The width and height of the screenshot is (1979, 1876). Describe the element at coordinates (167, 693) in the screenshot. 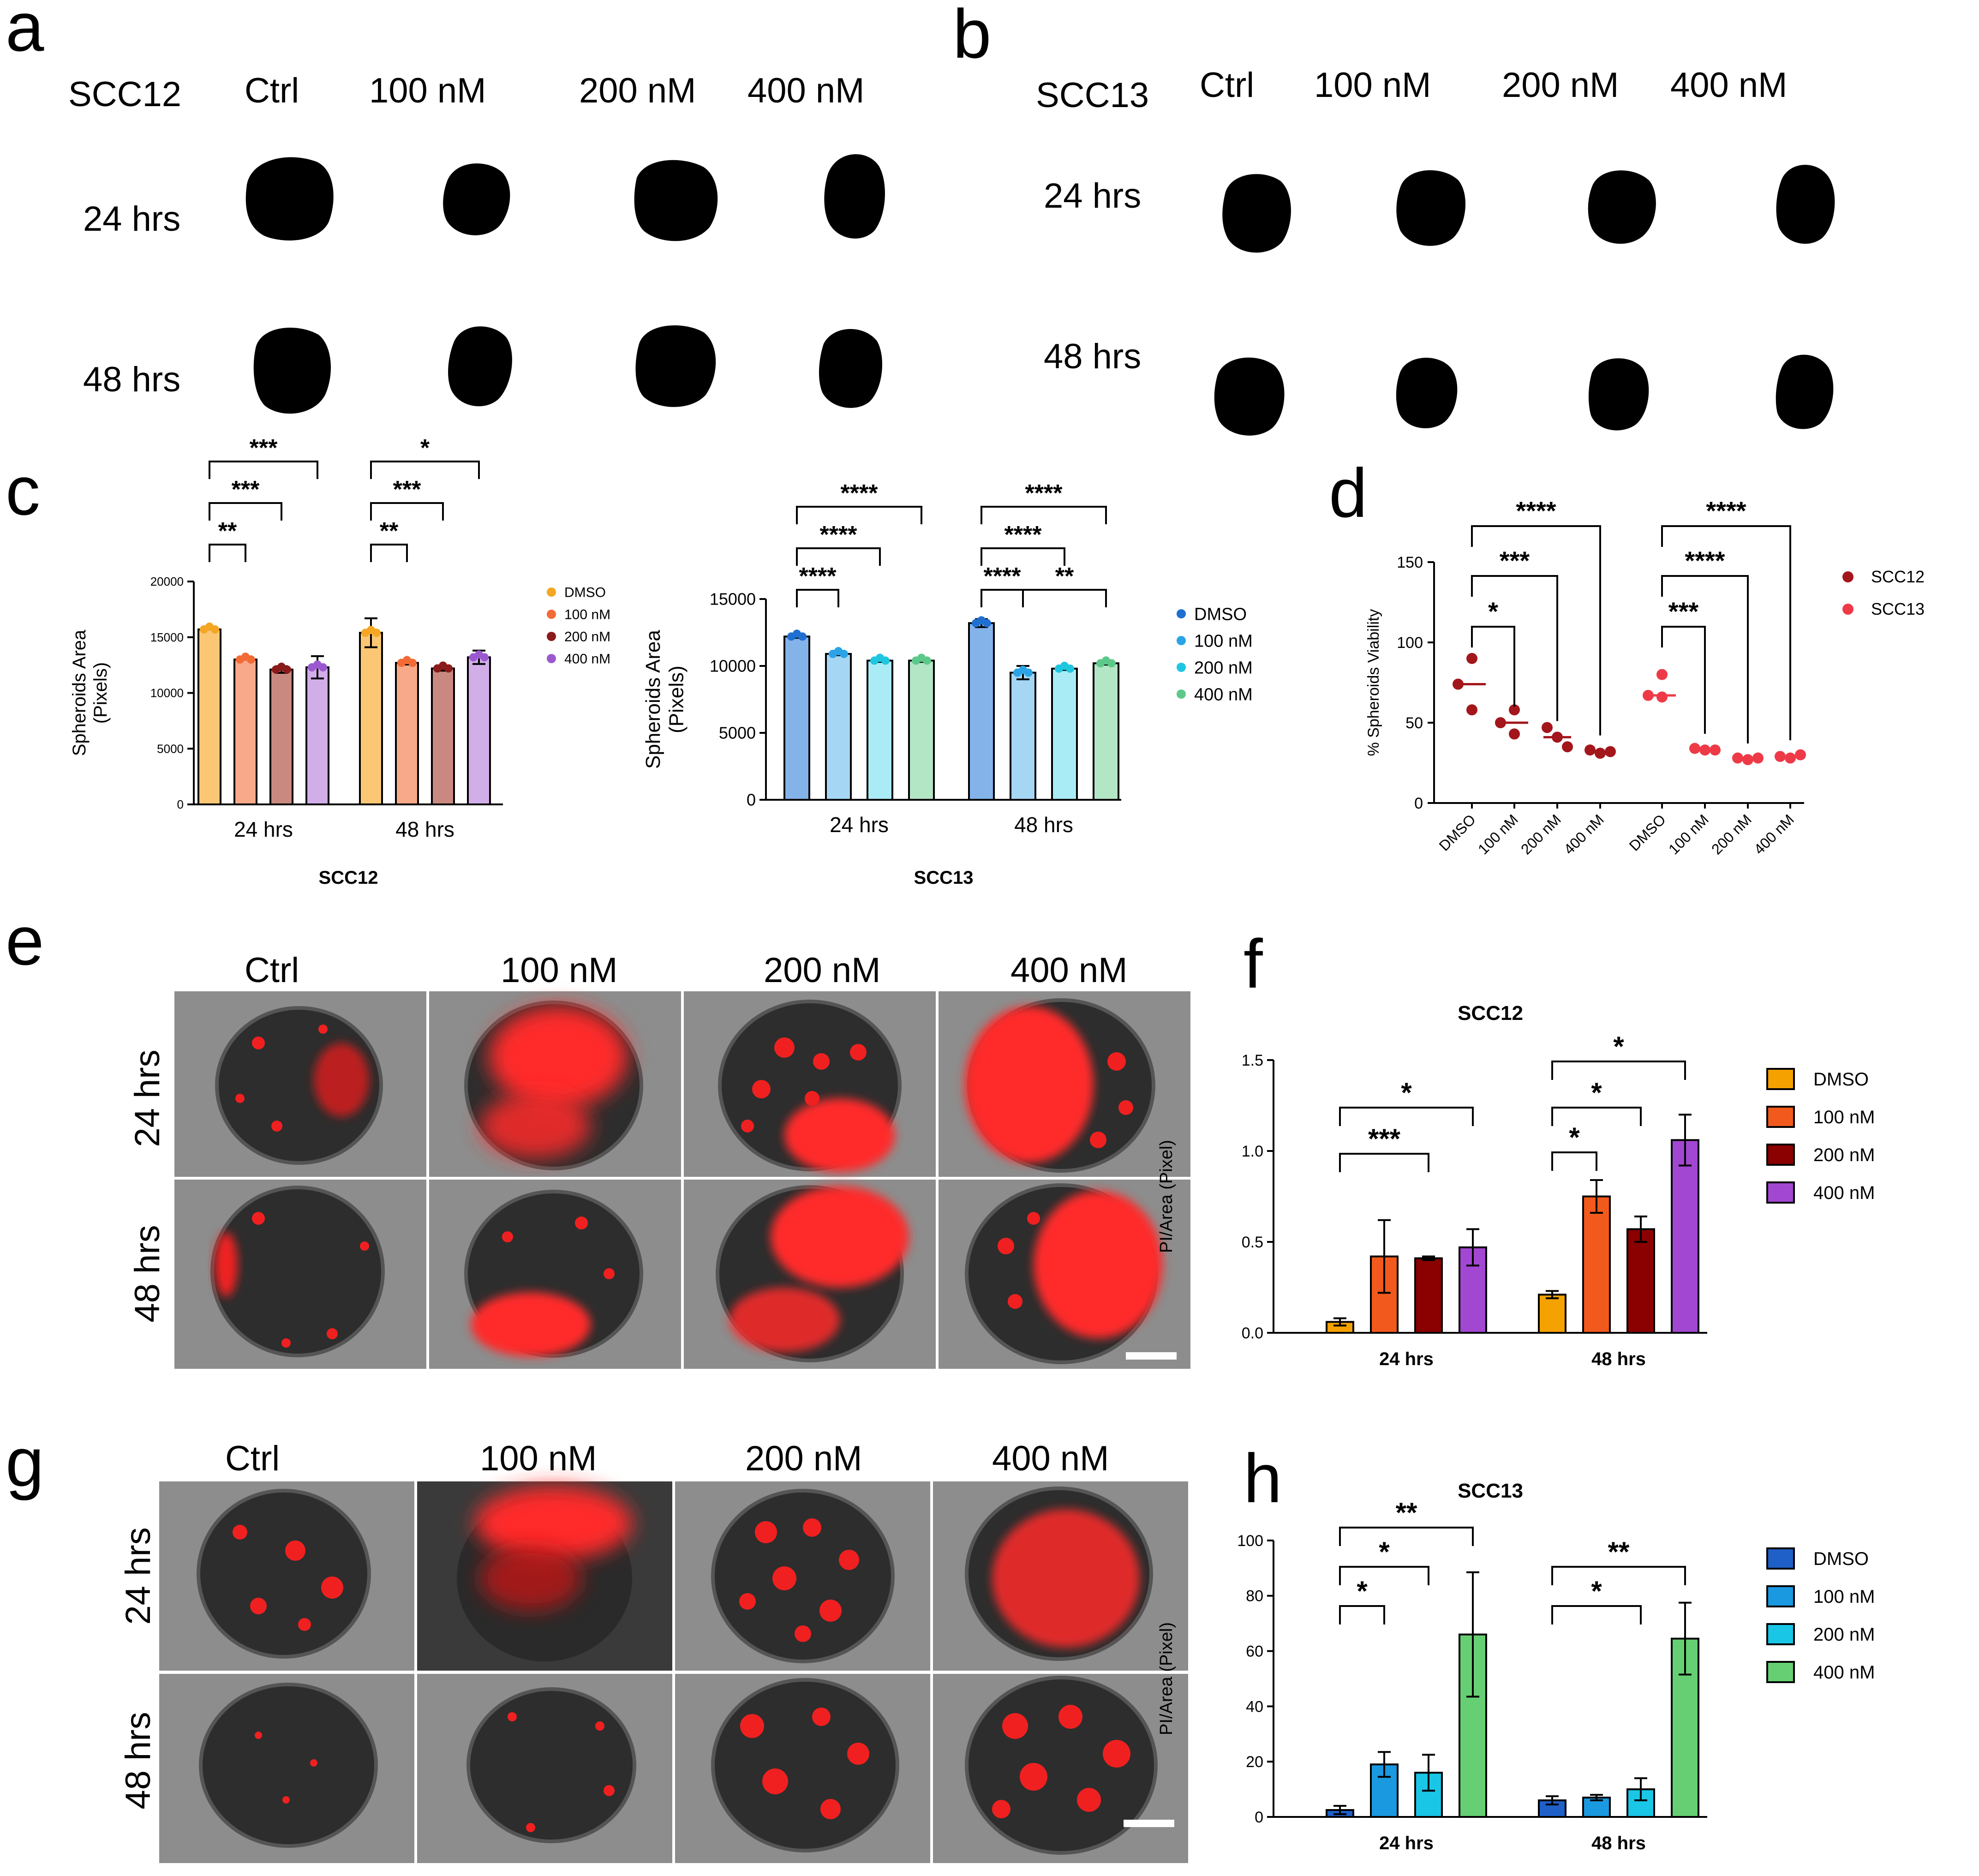

I see `y-tick-label: 10000` at that location.